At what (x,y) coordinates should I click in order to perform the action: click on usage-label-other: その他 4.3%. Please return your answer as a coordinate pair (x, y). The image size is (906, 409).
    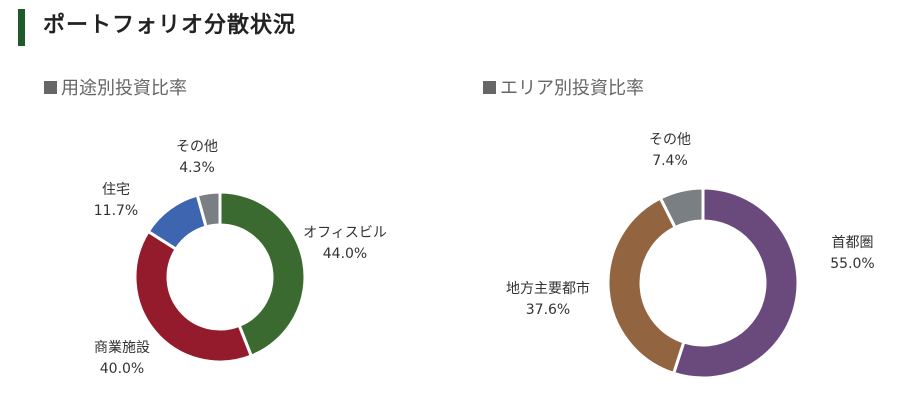
    Looking at the image, I should click on (197, 158).